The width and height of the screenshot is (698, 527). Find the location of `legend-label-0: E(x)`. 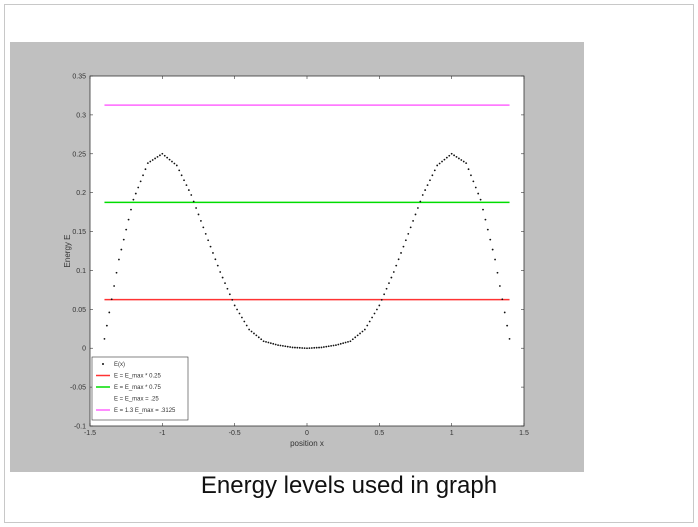

legend-label-0: E(x) is located at coordinates (119, 365).